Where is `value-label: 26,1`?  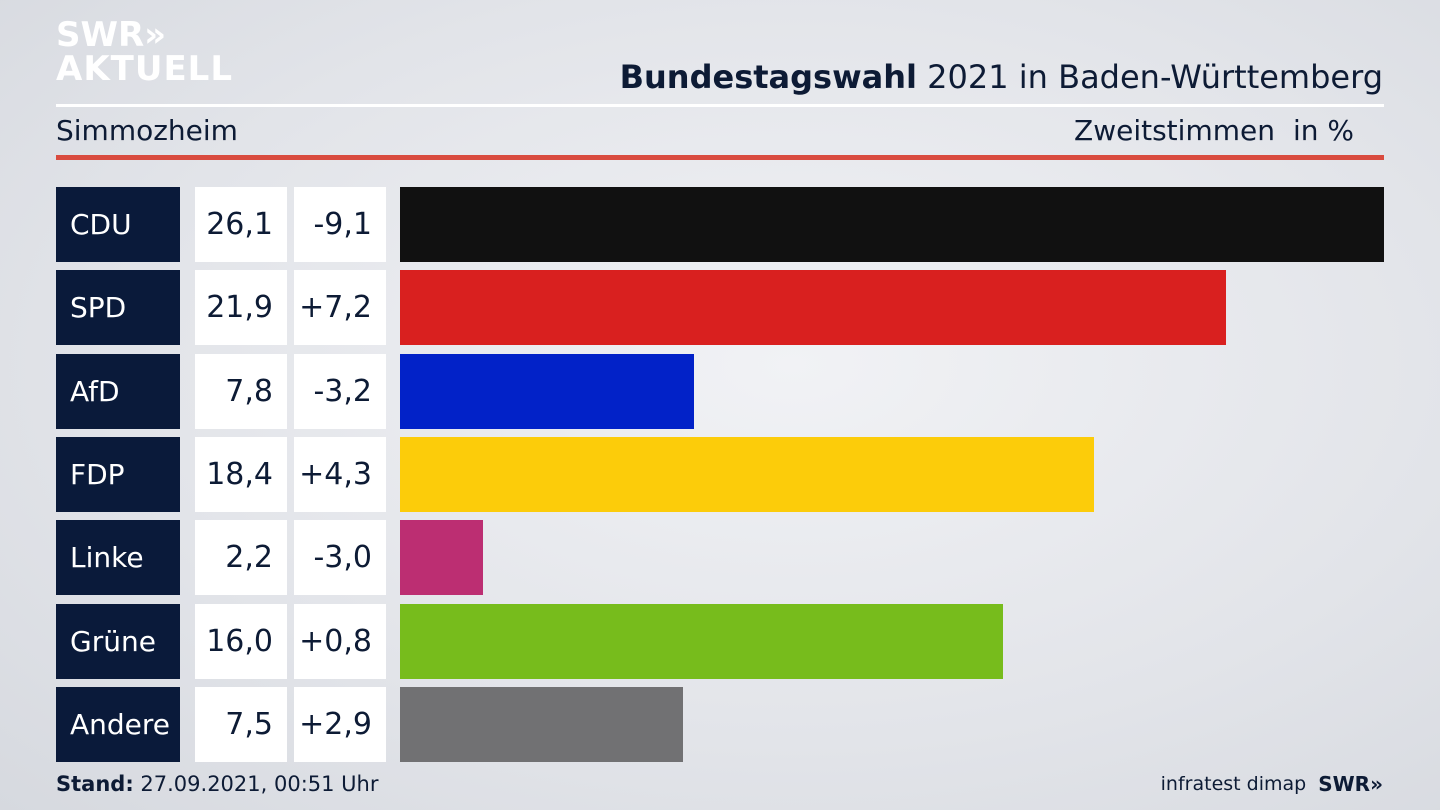 value-label: 26,1 is located at coordinates (241, 224).